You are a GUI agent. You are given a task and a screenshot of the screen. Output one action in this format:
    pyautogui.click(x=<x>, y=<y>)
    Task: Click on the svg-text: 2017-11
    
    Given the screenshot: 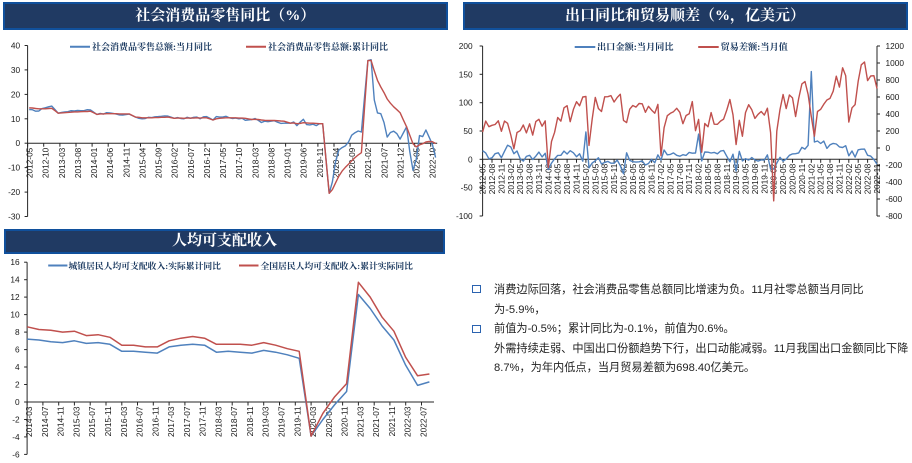 What is the action you would take?
    pyautogui.click(x=689, y=178)
    